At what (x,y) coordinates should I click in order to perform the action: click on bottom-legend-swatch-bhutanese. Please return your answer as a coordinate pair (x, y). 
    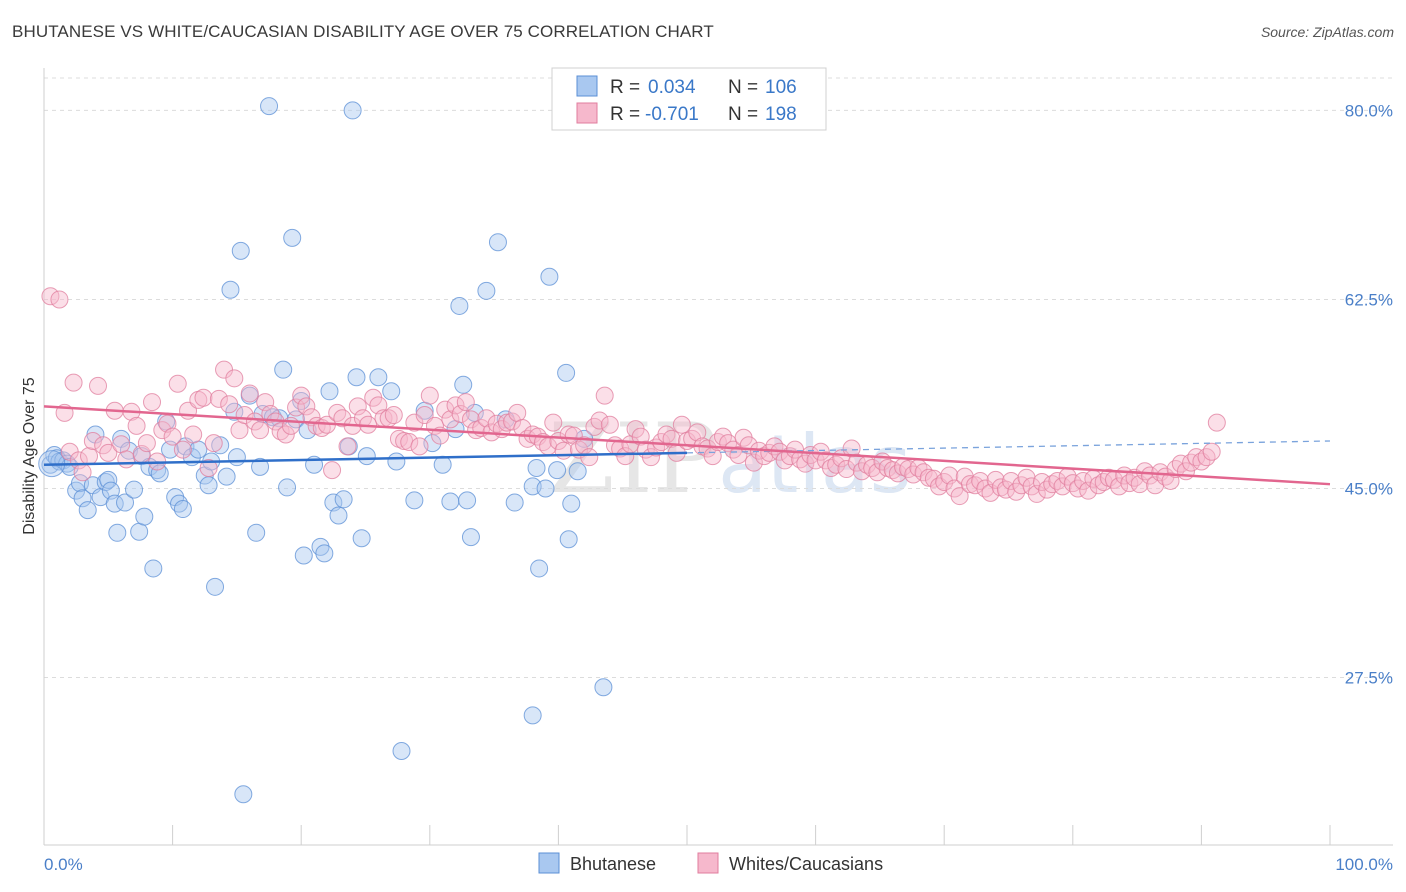
    Looking at the image, I should click on (549, 863).